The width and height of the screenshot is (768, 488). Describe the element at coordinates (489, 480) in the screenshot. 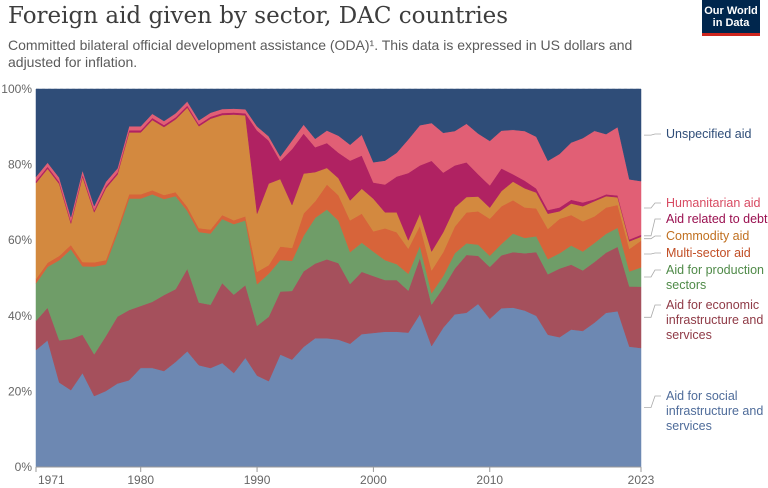

I see `x-tick-label: 2010` at that location.